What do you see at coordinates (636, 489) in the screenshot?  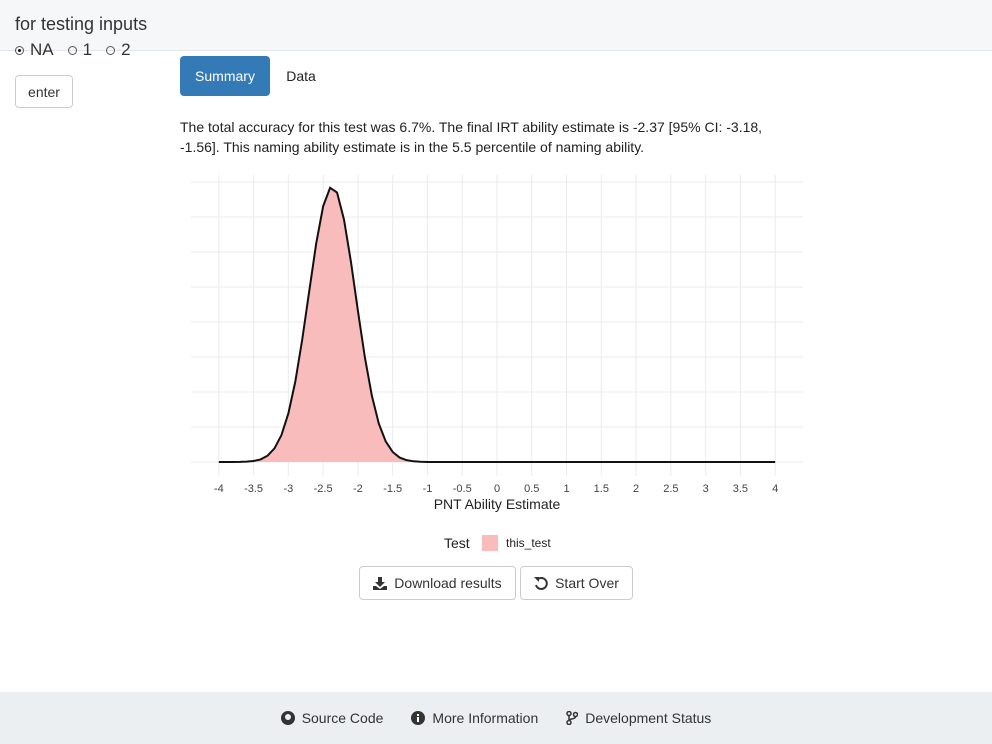 I see `x-tick-label: 2` at bounding box center [636, 489].